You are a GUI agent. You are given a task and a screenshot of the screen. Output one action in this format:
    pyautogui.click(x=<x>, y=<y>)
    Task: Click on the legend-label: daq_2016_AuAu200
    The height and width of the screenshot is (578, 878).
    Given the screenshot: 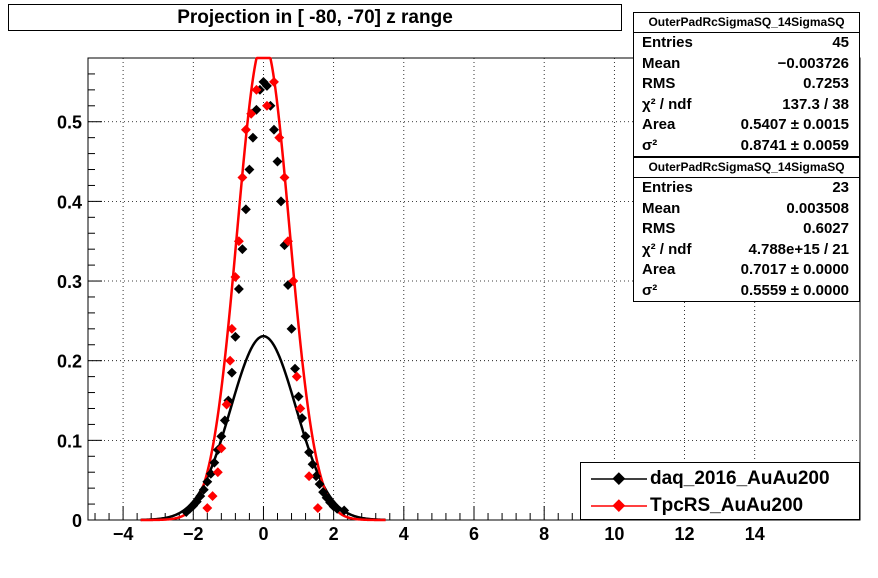 What is the action you would take?
    pyautogui.click(x=740, y=478)
    